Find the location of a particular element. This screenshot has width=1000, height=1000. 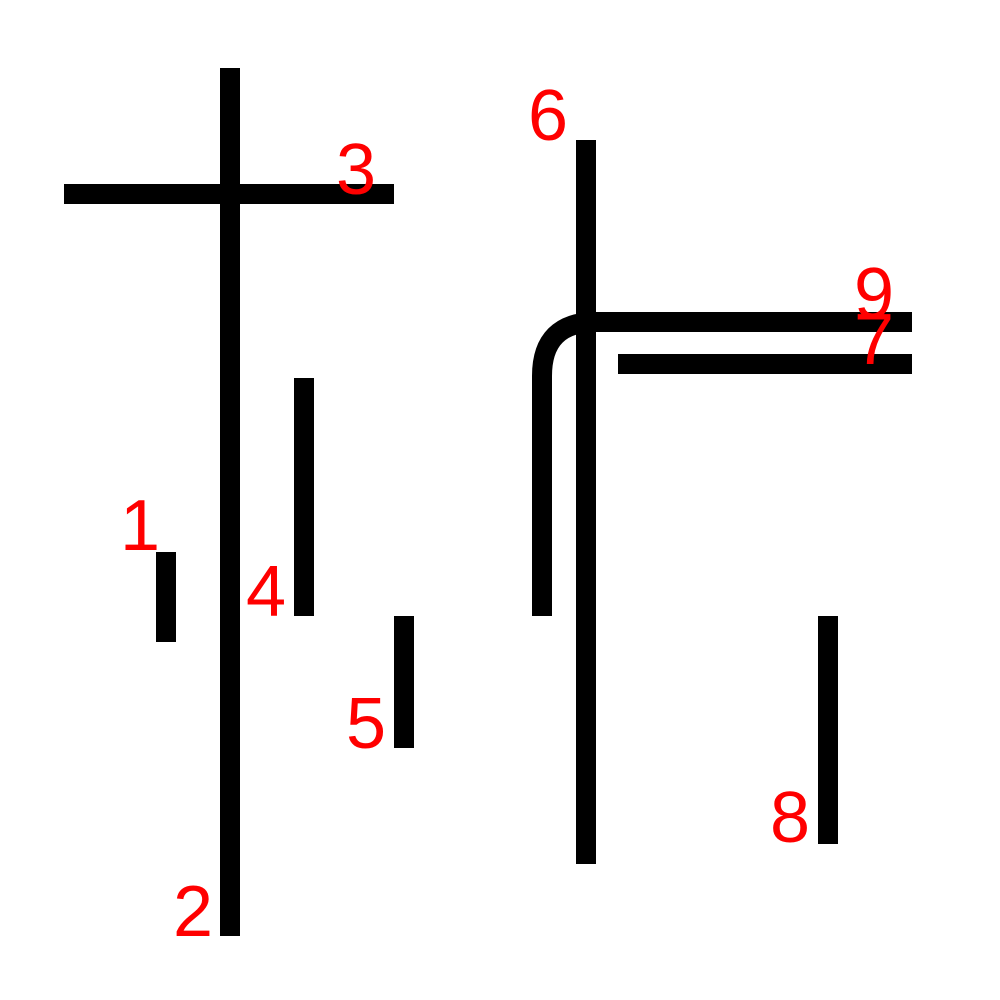

line-9-label: 9 is located at coordinates (874, 294).